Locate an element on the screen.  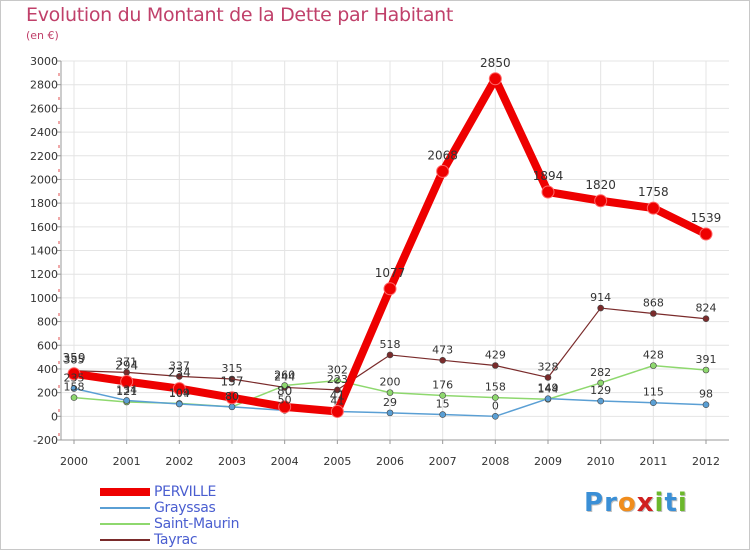
data-label: 1077 is located at coordinates (390, 273).